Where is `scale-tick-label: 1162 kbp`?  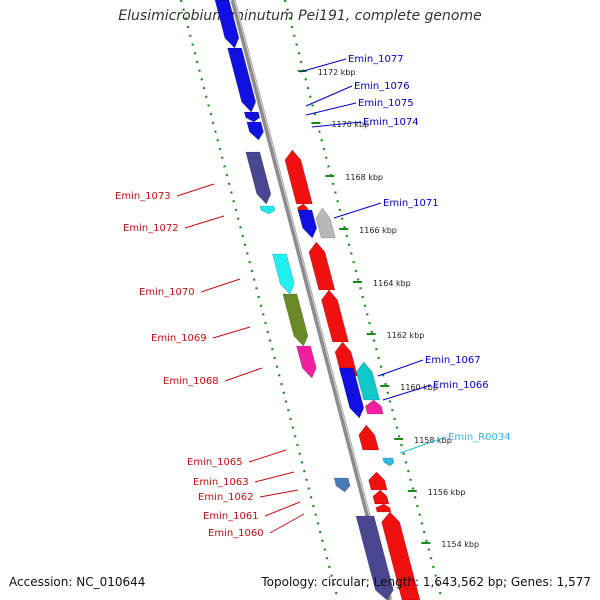 scale-tick-label: 1162 kbp is located at coordinates (406, 335).